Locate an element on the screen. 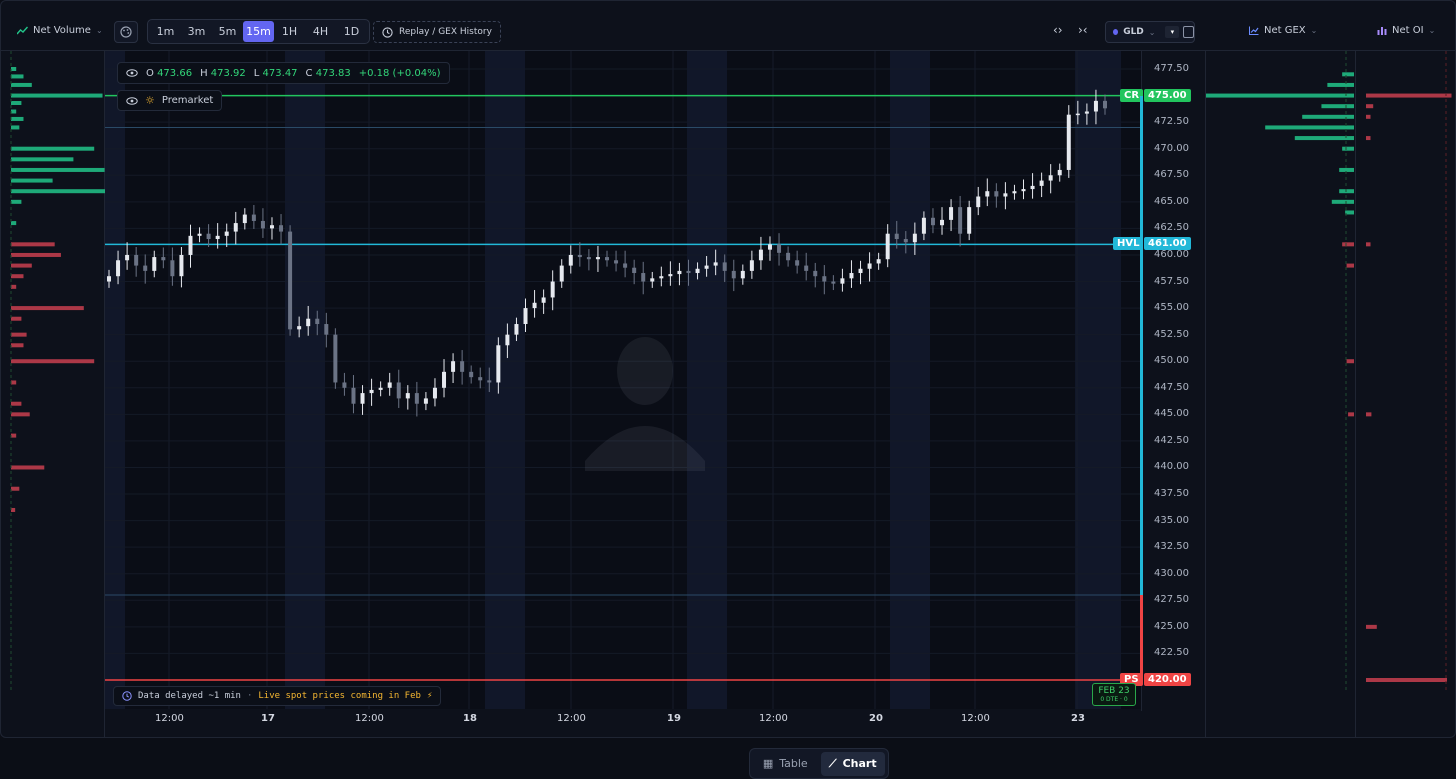 The width and height of the screenshot is (1456, 779). net-gex-bars is located at coordinates (1280, 371).